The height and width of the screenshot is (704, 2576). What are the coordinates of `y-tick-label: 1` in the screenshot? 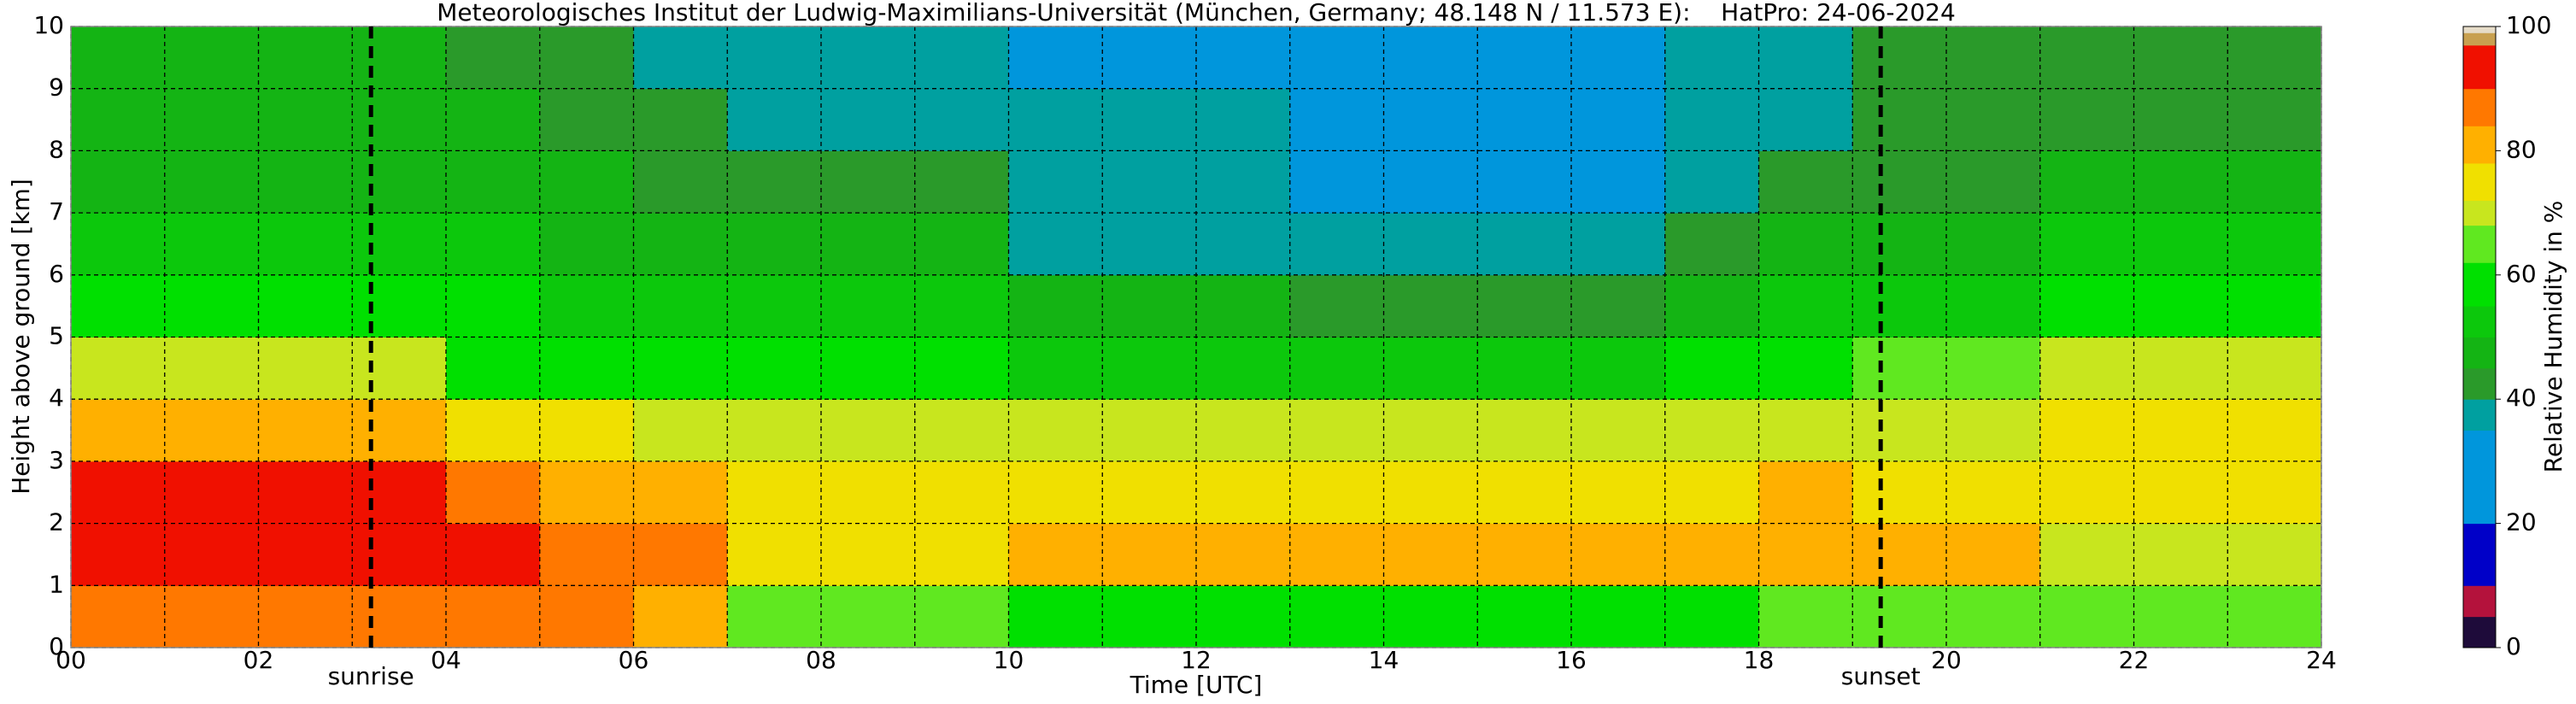 It's located at (56, 584).